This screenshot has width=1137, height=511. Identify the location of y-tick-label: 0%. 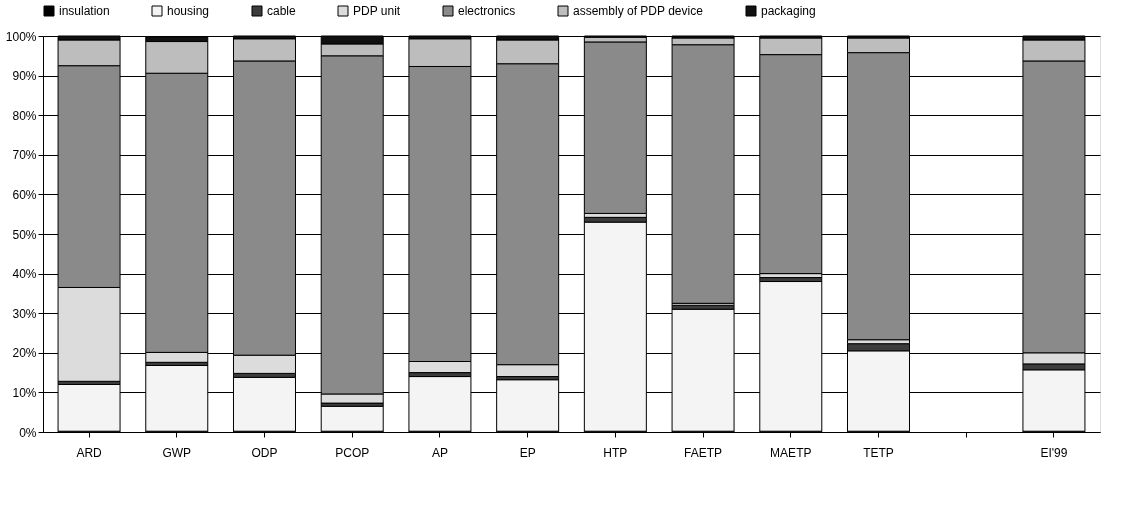
(28, 432).